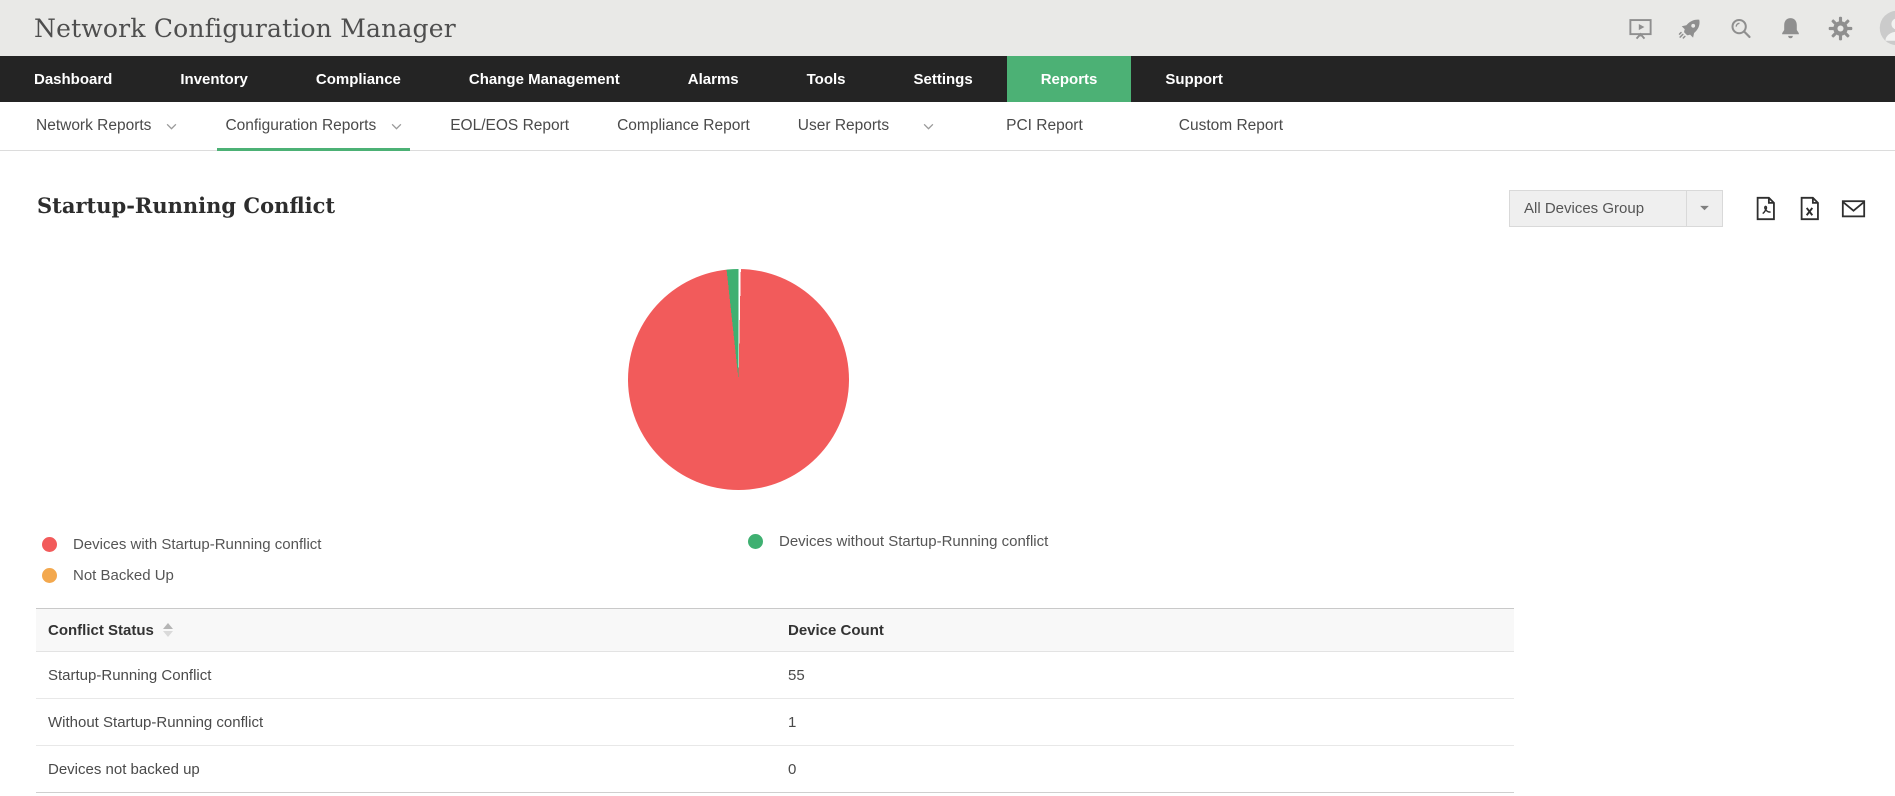 This screenshot has width=1895, height=796. I want to click on app-title: Network Configuration Manager, so click(245, 28).